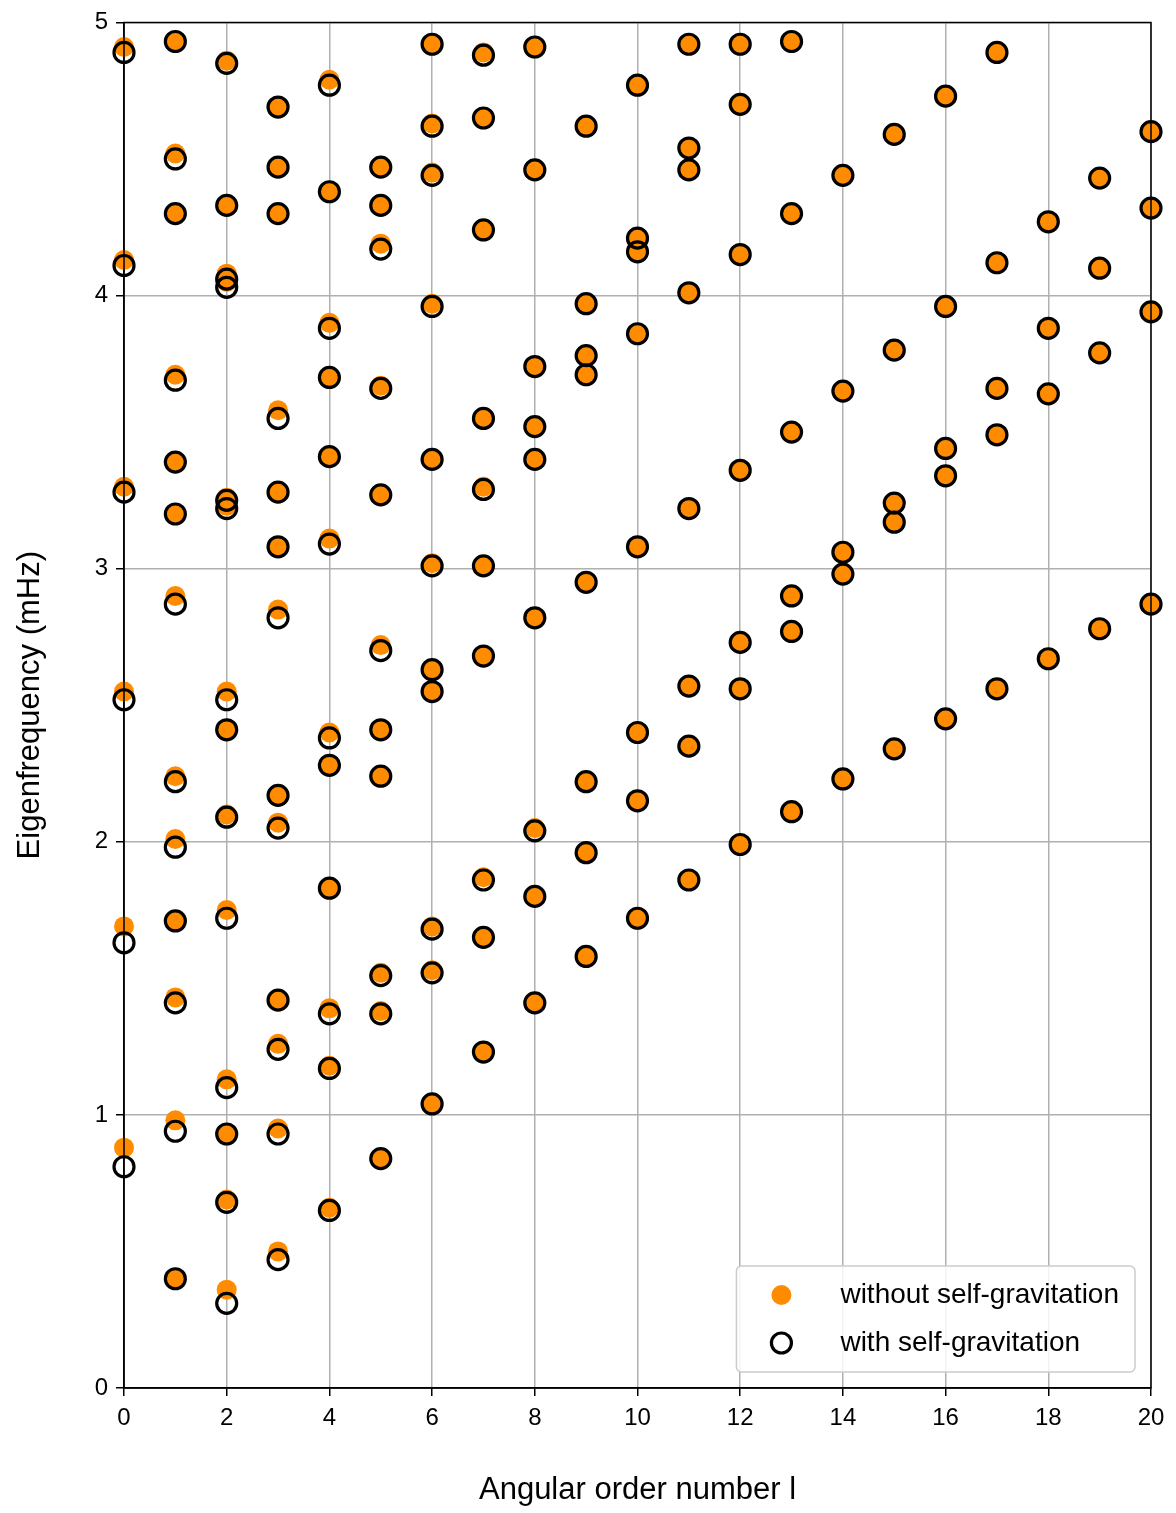 This screenshot has height=1513, width=1176. I want to click on x-tick-label: 12, so click(740, 1417).